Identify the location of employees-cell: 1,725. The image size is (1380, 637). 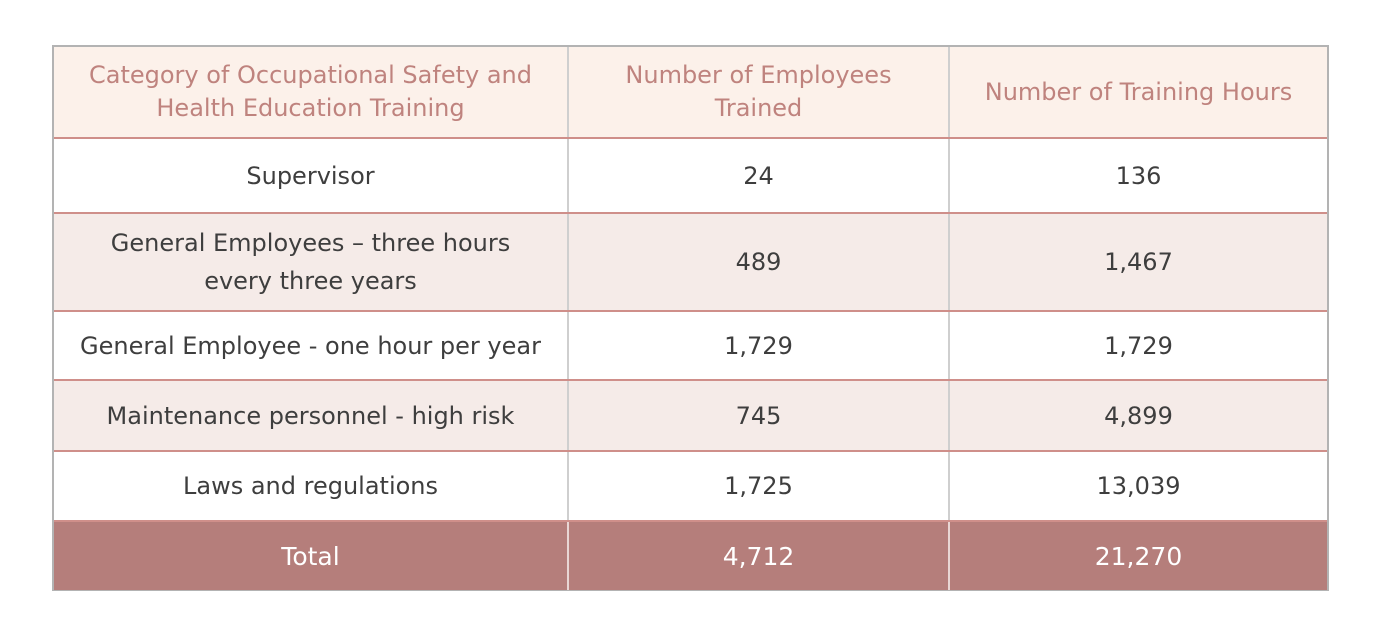
(758, 486).